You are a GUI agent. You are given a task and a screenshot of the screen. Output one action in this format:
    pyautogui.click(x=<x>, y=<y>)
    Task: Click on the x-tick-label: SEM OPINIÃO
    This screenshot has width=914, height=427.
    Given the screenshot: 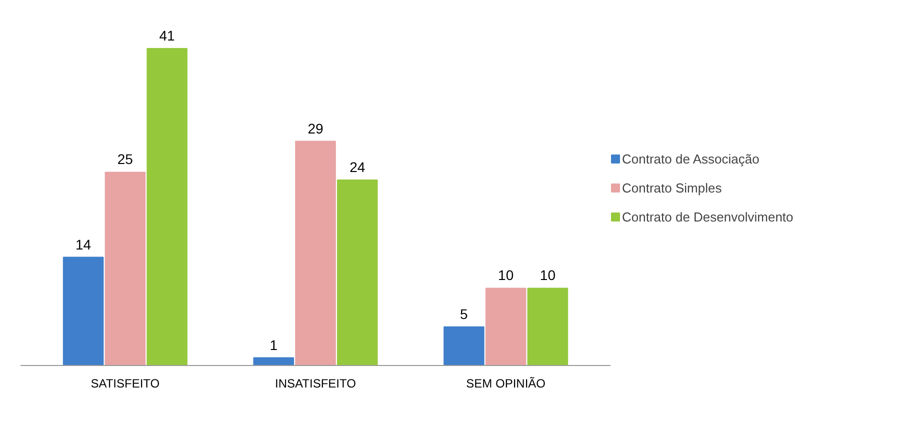 What is the action you would take?
    pyautogui.click(x=506, y=383)
    